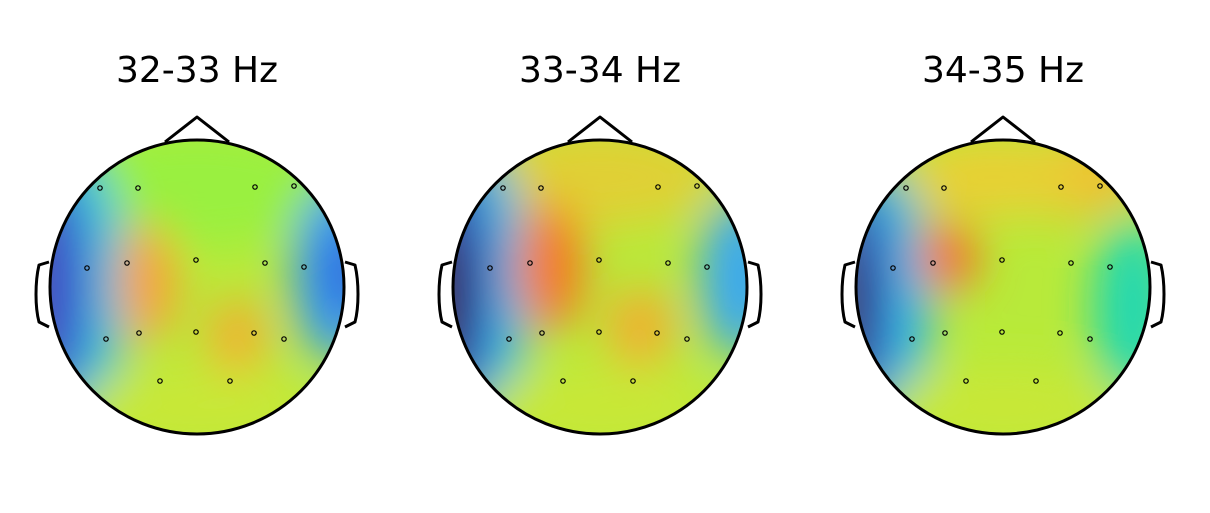  What do you see at coordinates (600, 70) in the screenshot?
I see `panel-title: 33-34 Hz` at bounding box center [600, 70].